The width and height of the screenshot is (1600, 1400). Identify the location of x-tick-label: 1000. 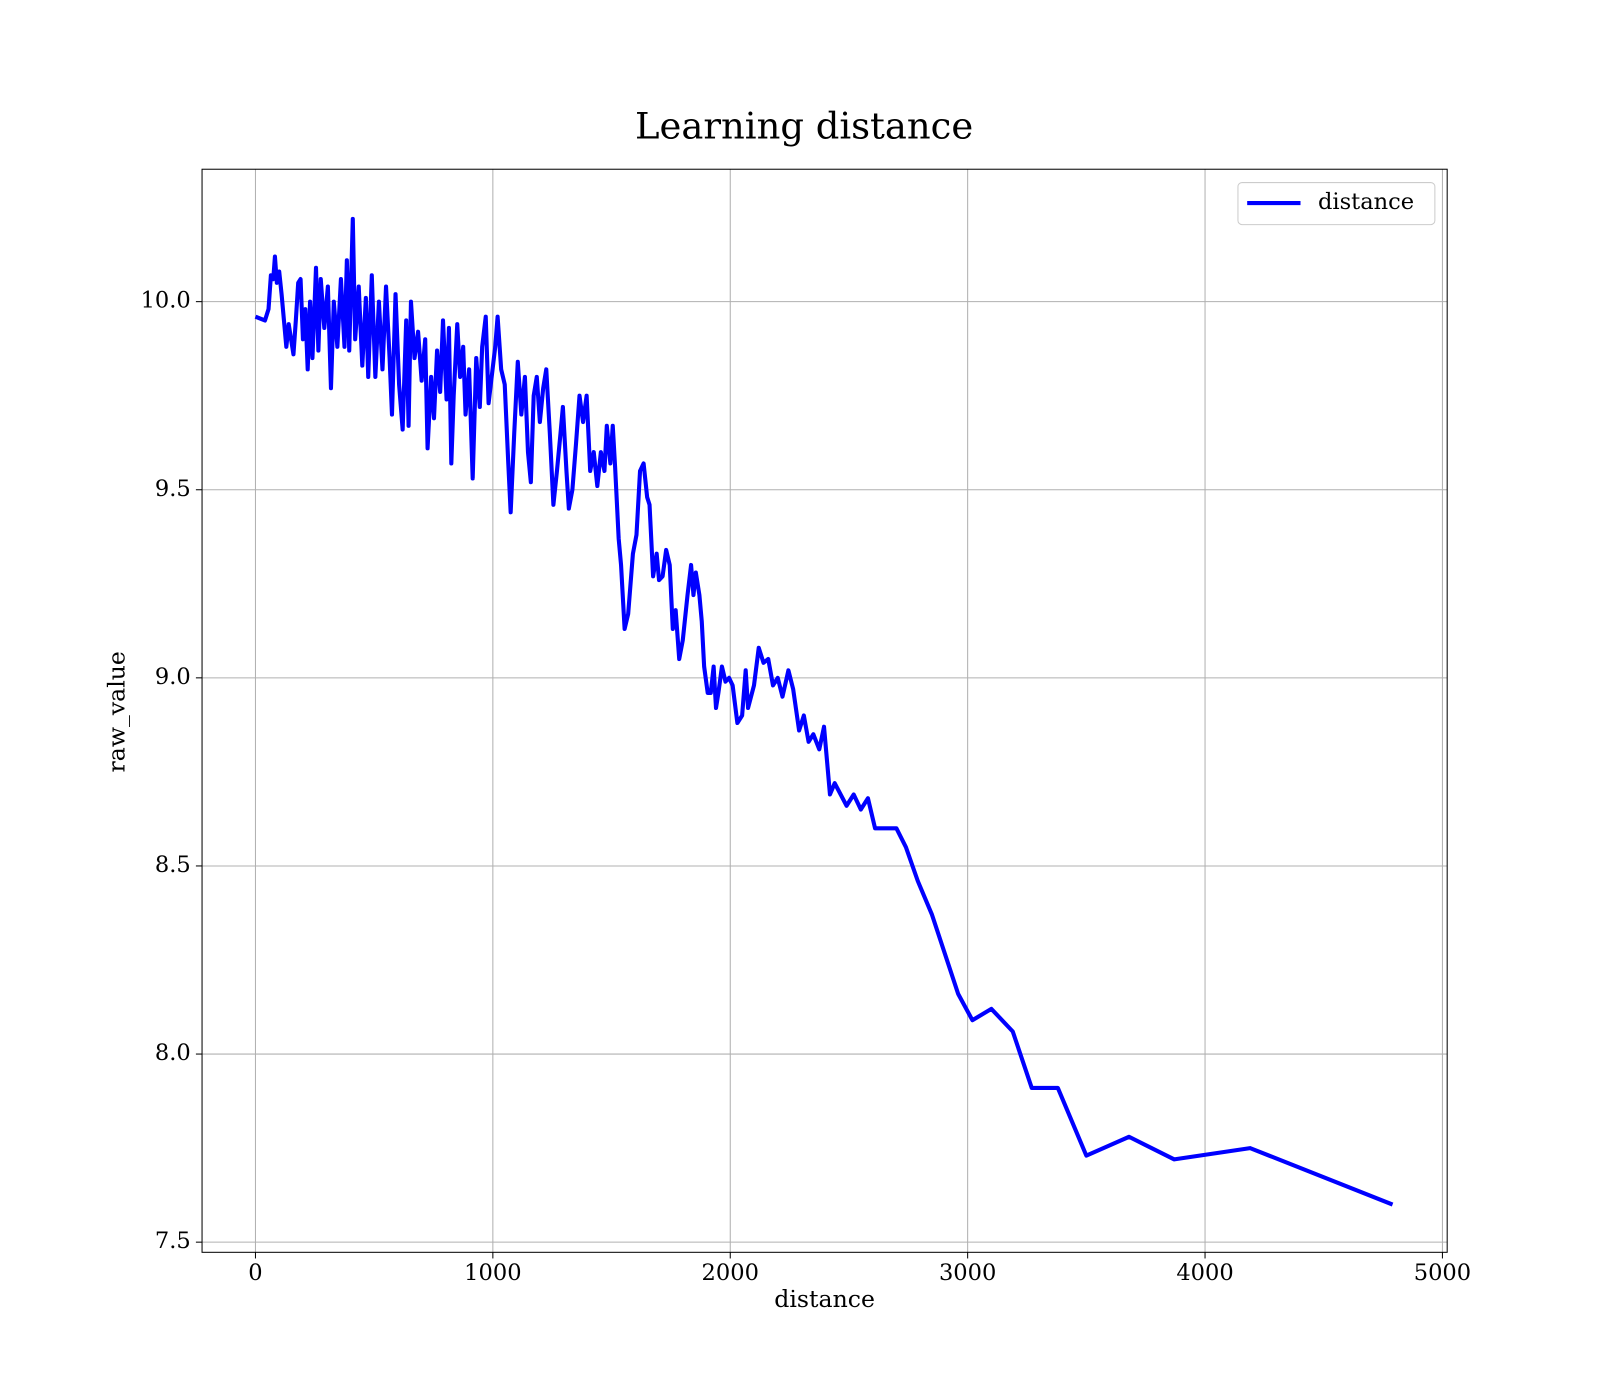
(492, 1273).